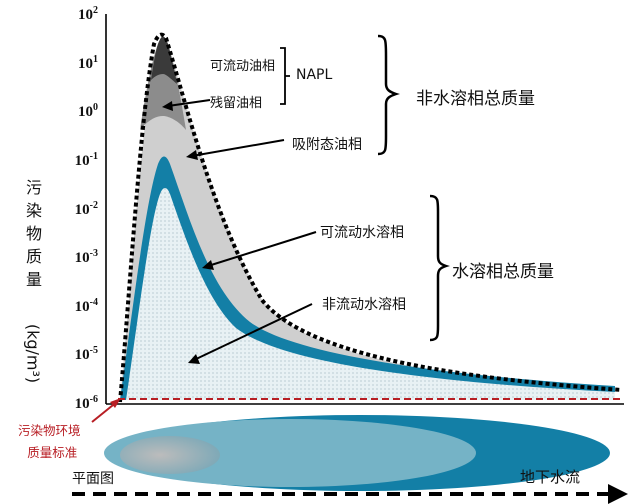 The image size is (636, 504). I want to click on label-plan-view: 平面图, so click(93, 479).